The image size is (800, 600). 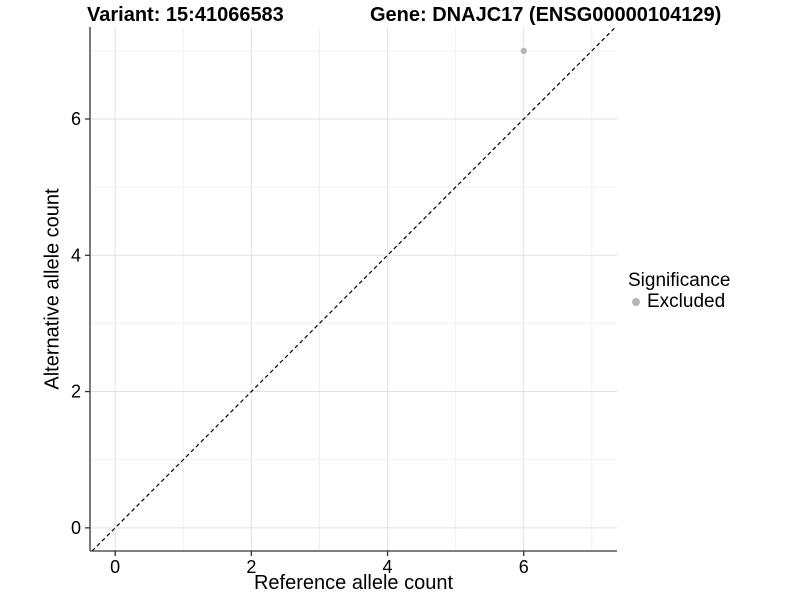 I want to click on legend-entry-excluded: Excluded, so click(x=679, y=301).